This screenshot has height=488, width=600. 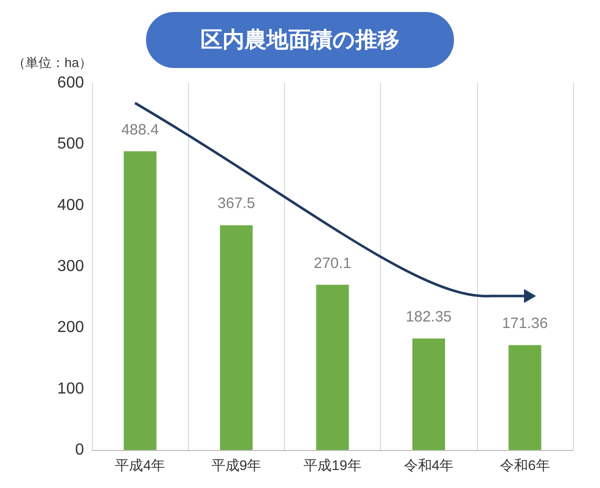 I want to click on x-tick-label: 平成4年, so click(x=140, y=465).